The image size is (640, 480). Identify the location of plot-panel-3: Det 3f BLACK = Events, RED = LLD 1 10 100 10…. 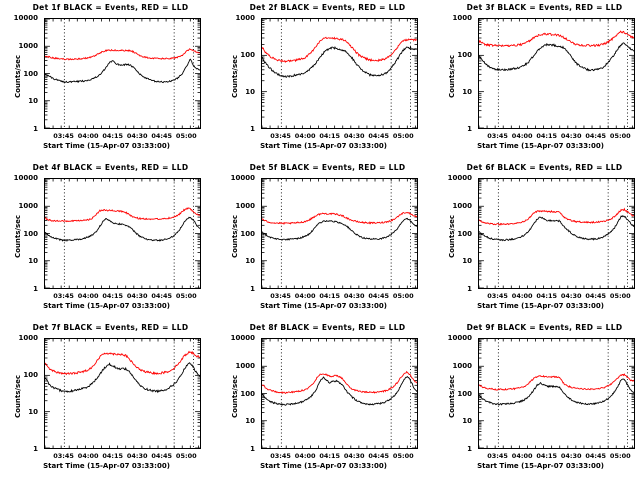
(539, 80).